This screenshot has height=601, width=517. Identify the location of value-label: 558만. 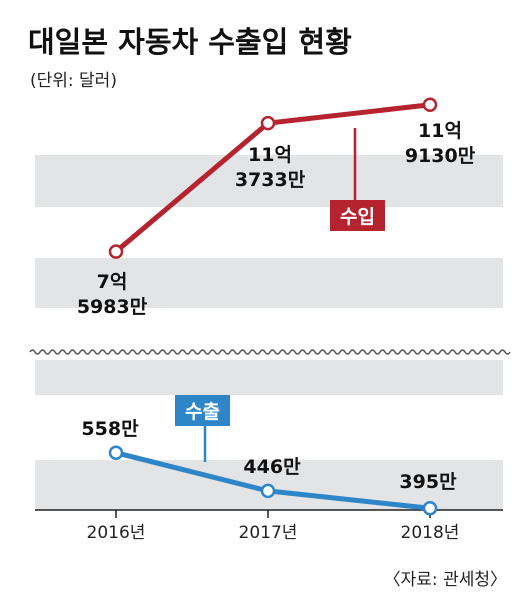
(110, 428).